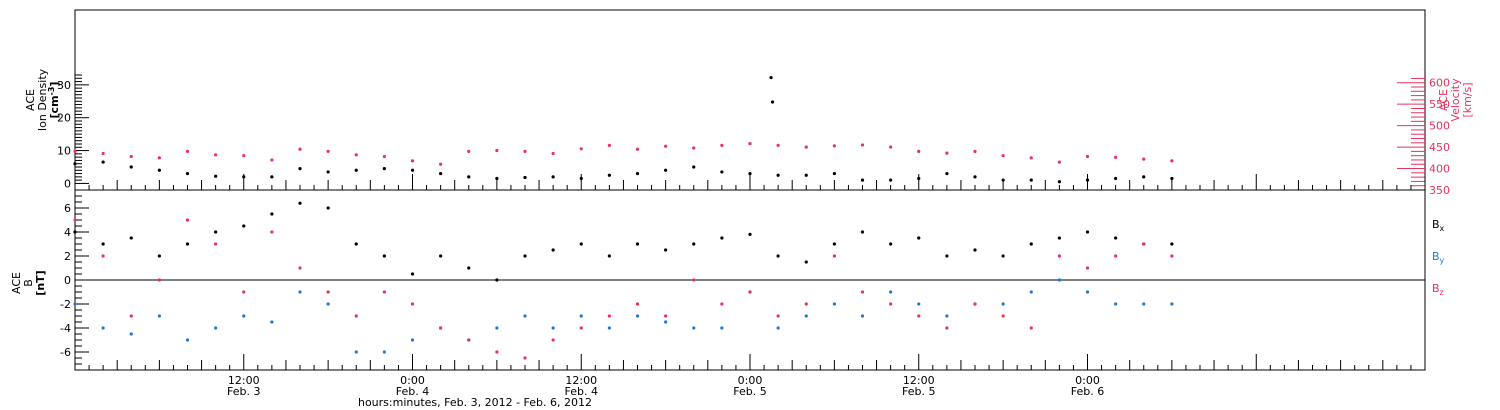 This screenshot has width=1500, height=410. What do you see at coordinates (1455, 100) in the screenshot?
I see `top-right-label-line2: Velocity` at bounding box center [1455, 100].